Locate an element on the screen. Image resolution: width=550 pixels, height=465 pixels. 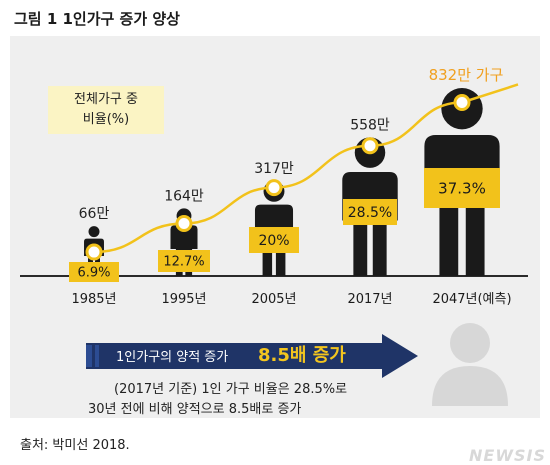
legend-label-line2: 비율(%) is located at coordinates (106, 119).